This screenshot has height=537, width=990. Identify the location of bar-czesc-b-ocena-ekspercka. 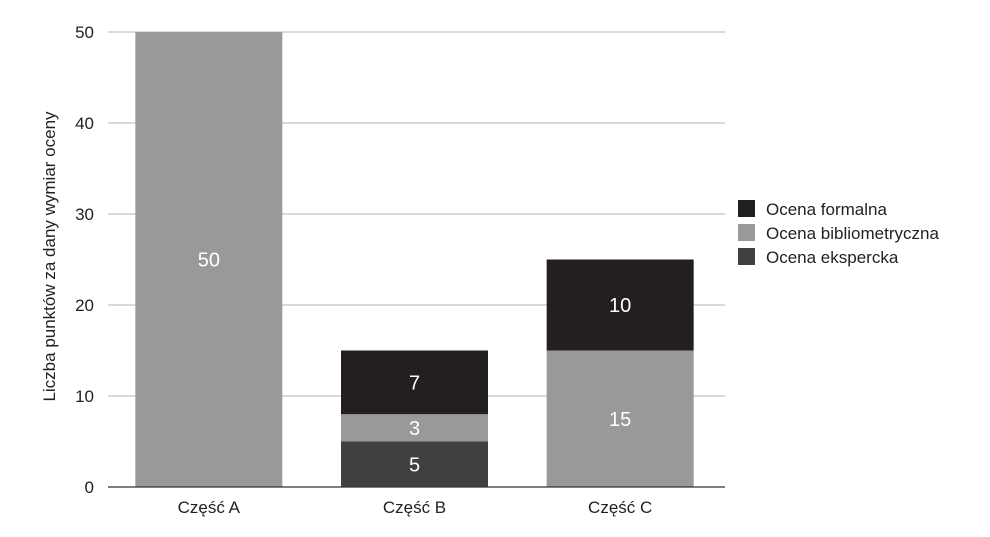
(414, 464).